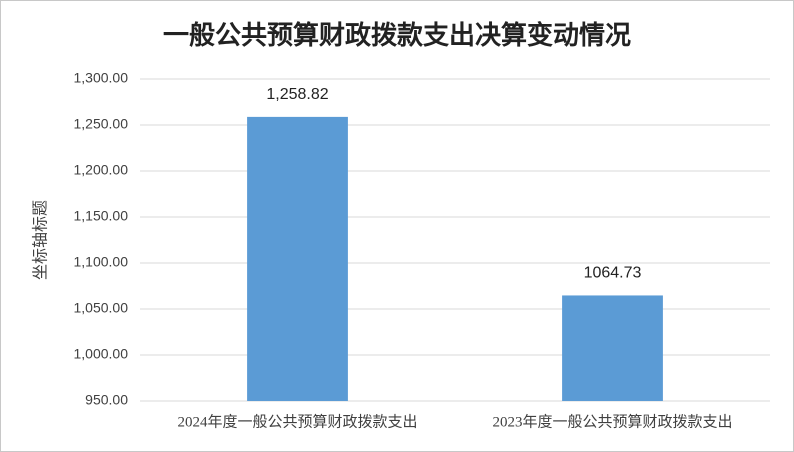  What do you see at coordinates (101, 354) in the screenshot?
I see `y-tick-label: 1,000.00` at bounding box center [101, 354].